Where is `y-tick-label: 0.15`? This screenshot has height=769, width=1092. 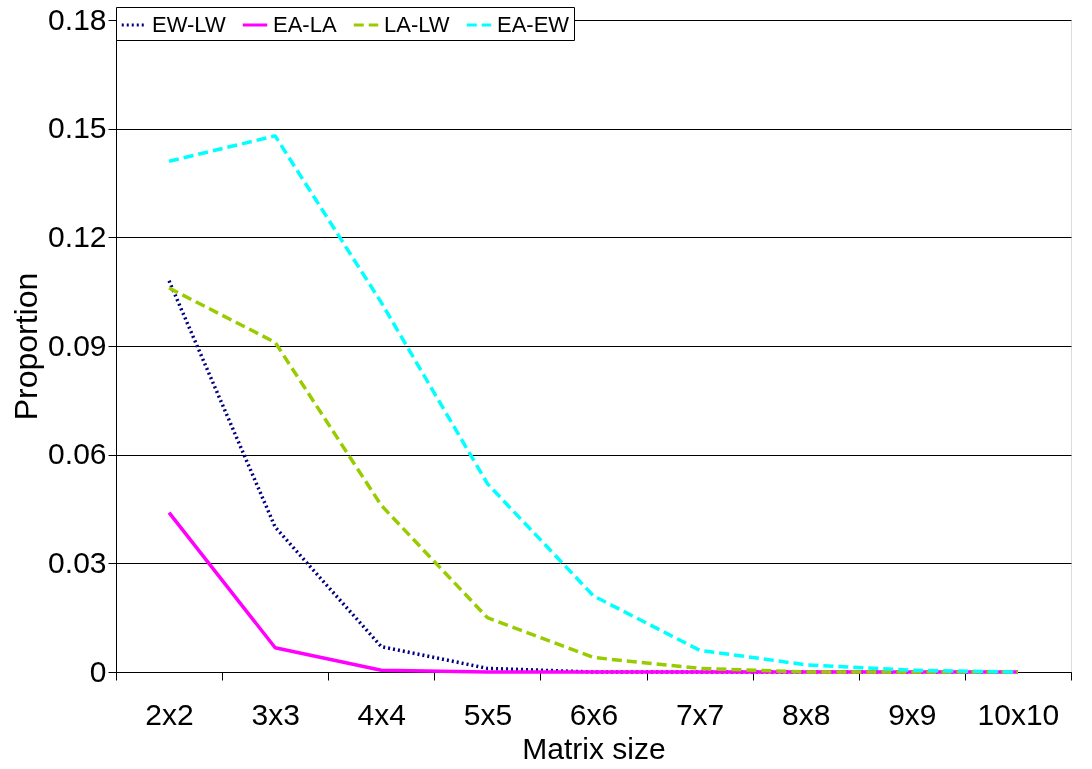 y-tick-label: 0.15 is located at coordinates (77, 128).